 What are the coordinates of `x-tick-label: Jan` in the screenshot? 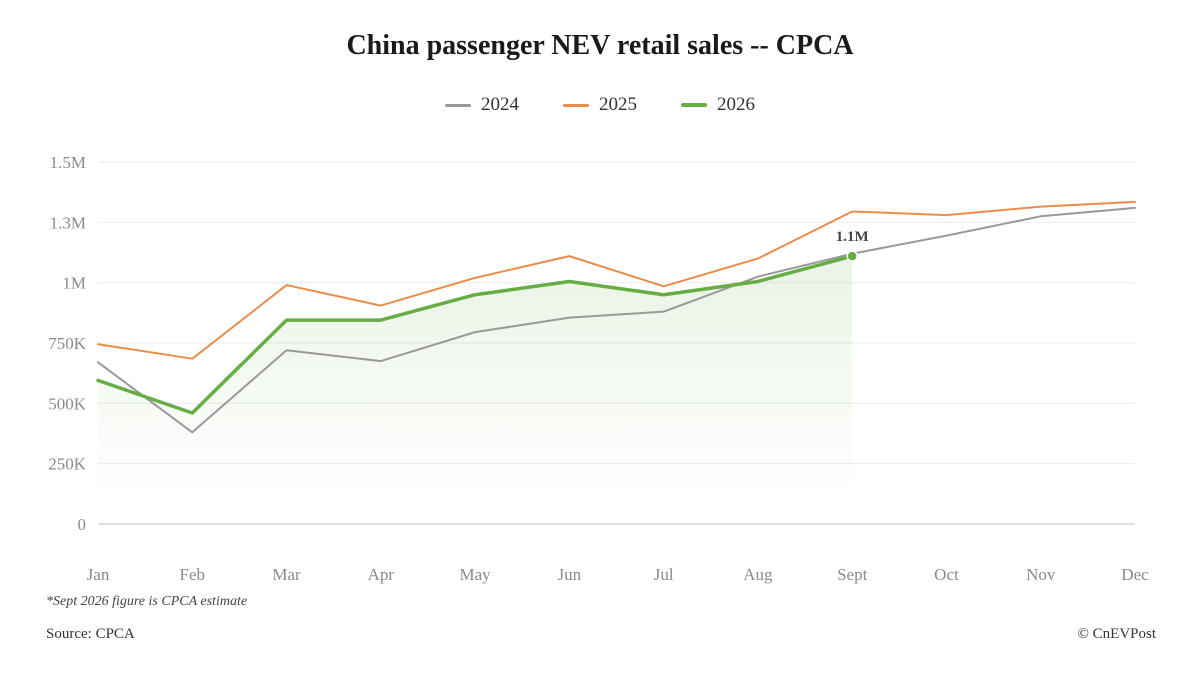 It's located at (98, 574).